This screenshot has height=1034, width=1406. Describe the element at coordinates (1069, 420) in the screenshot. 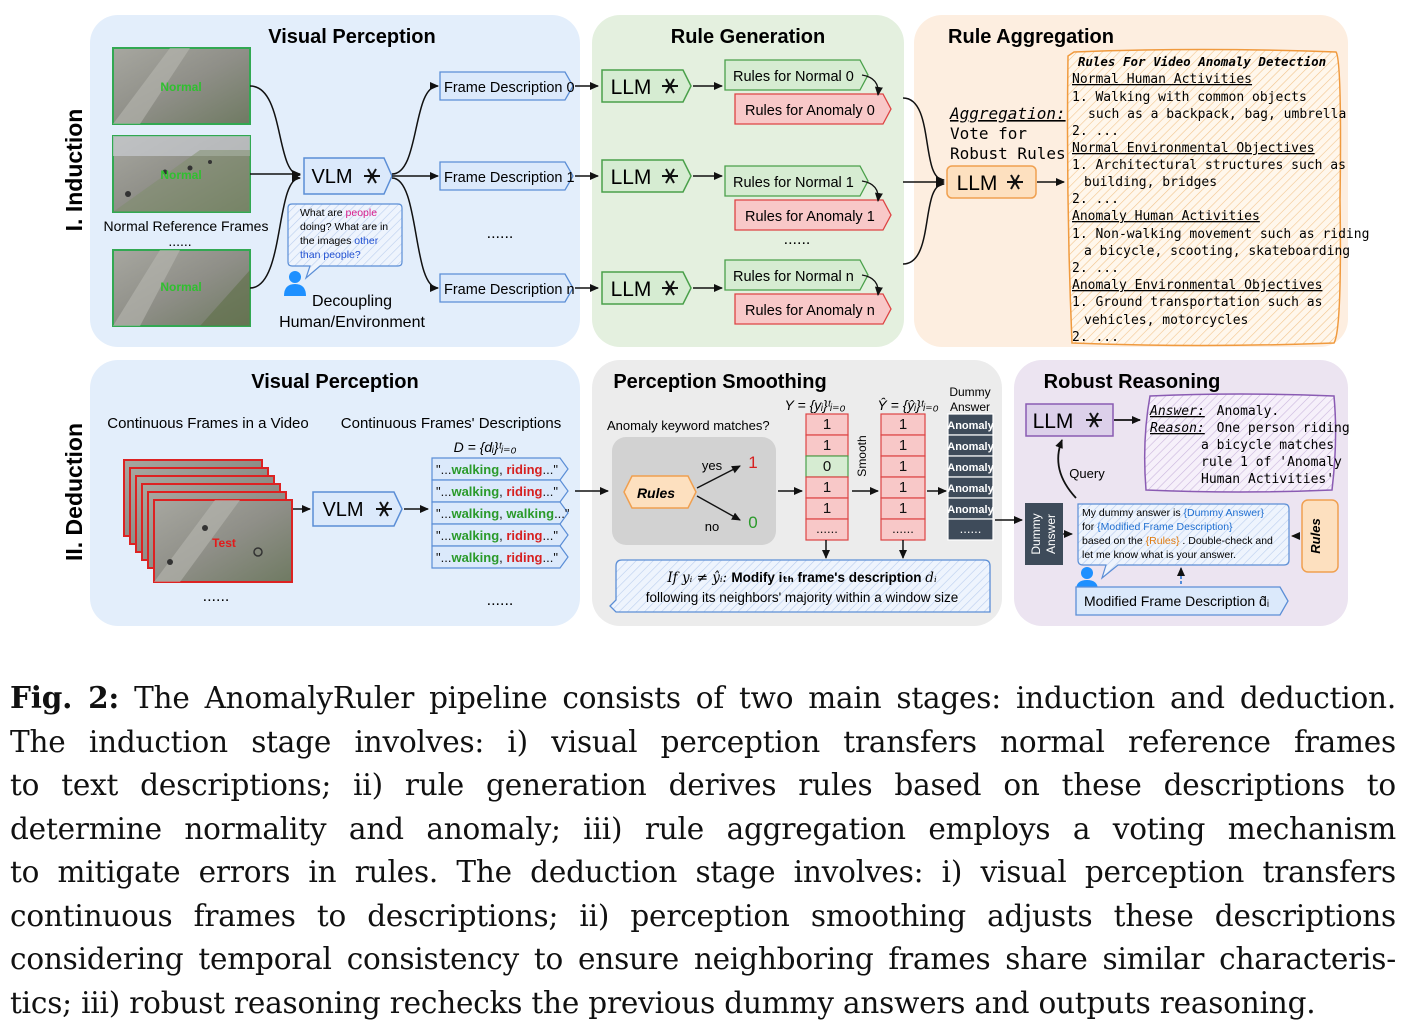

I see `llm-box-reasoning: LLM` at that location.